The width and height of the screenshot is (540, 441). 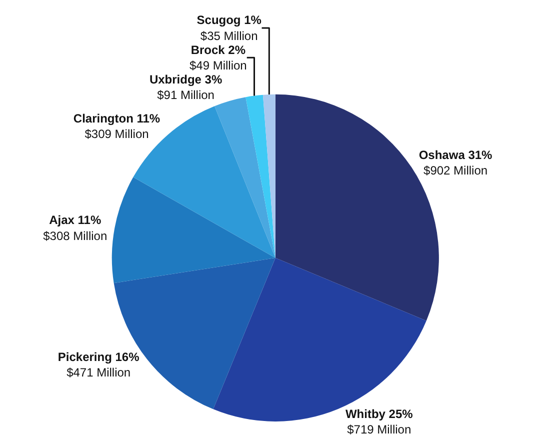 I want to click on slice-label: Ajax 11% $308 Million, so click(x=75, y=228).